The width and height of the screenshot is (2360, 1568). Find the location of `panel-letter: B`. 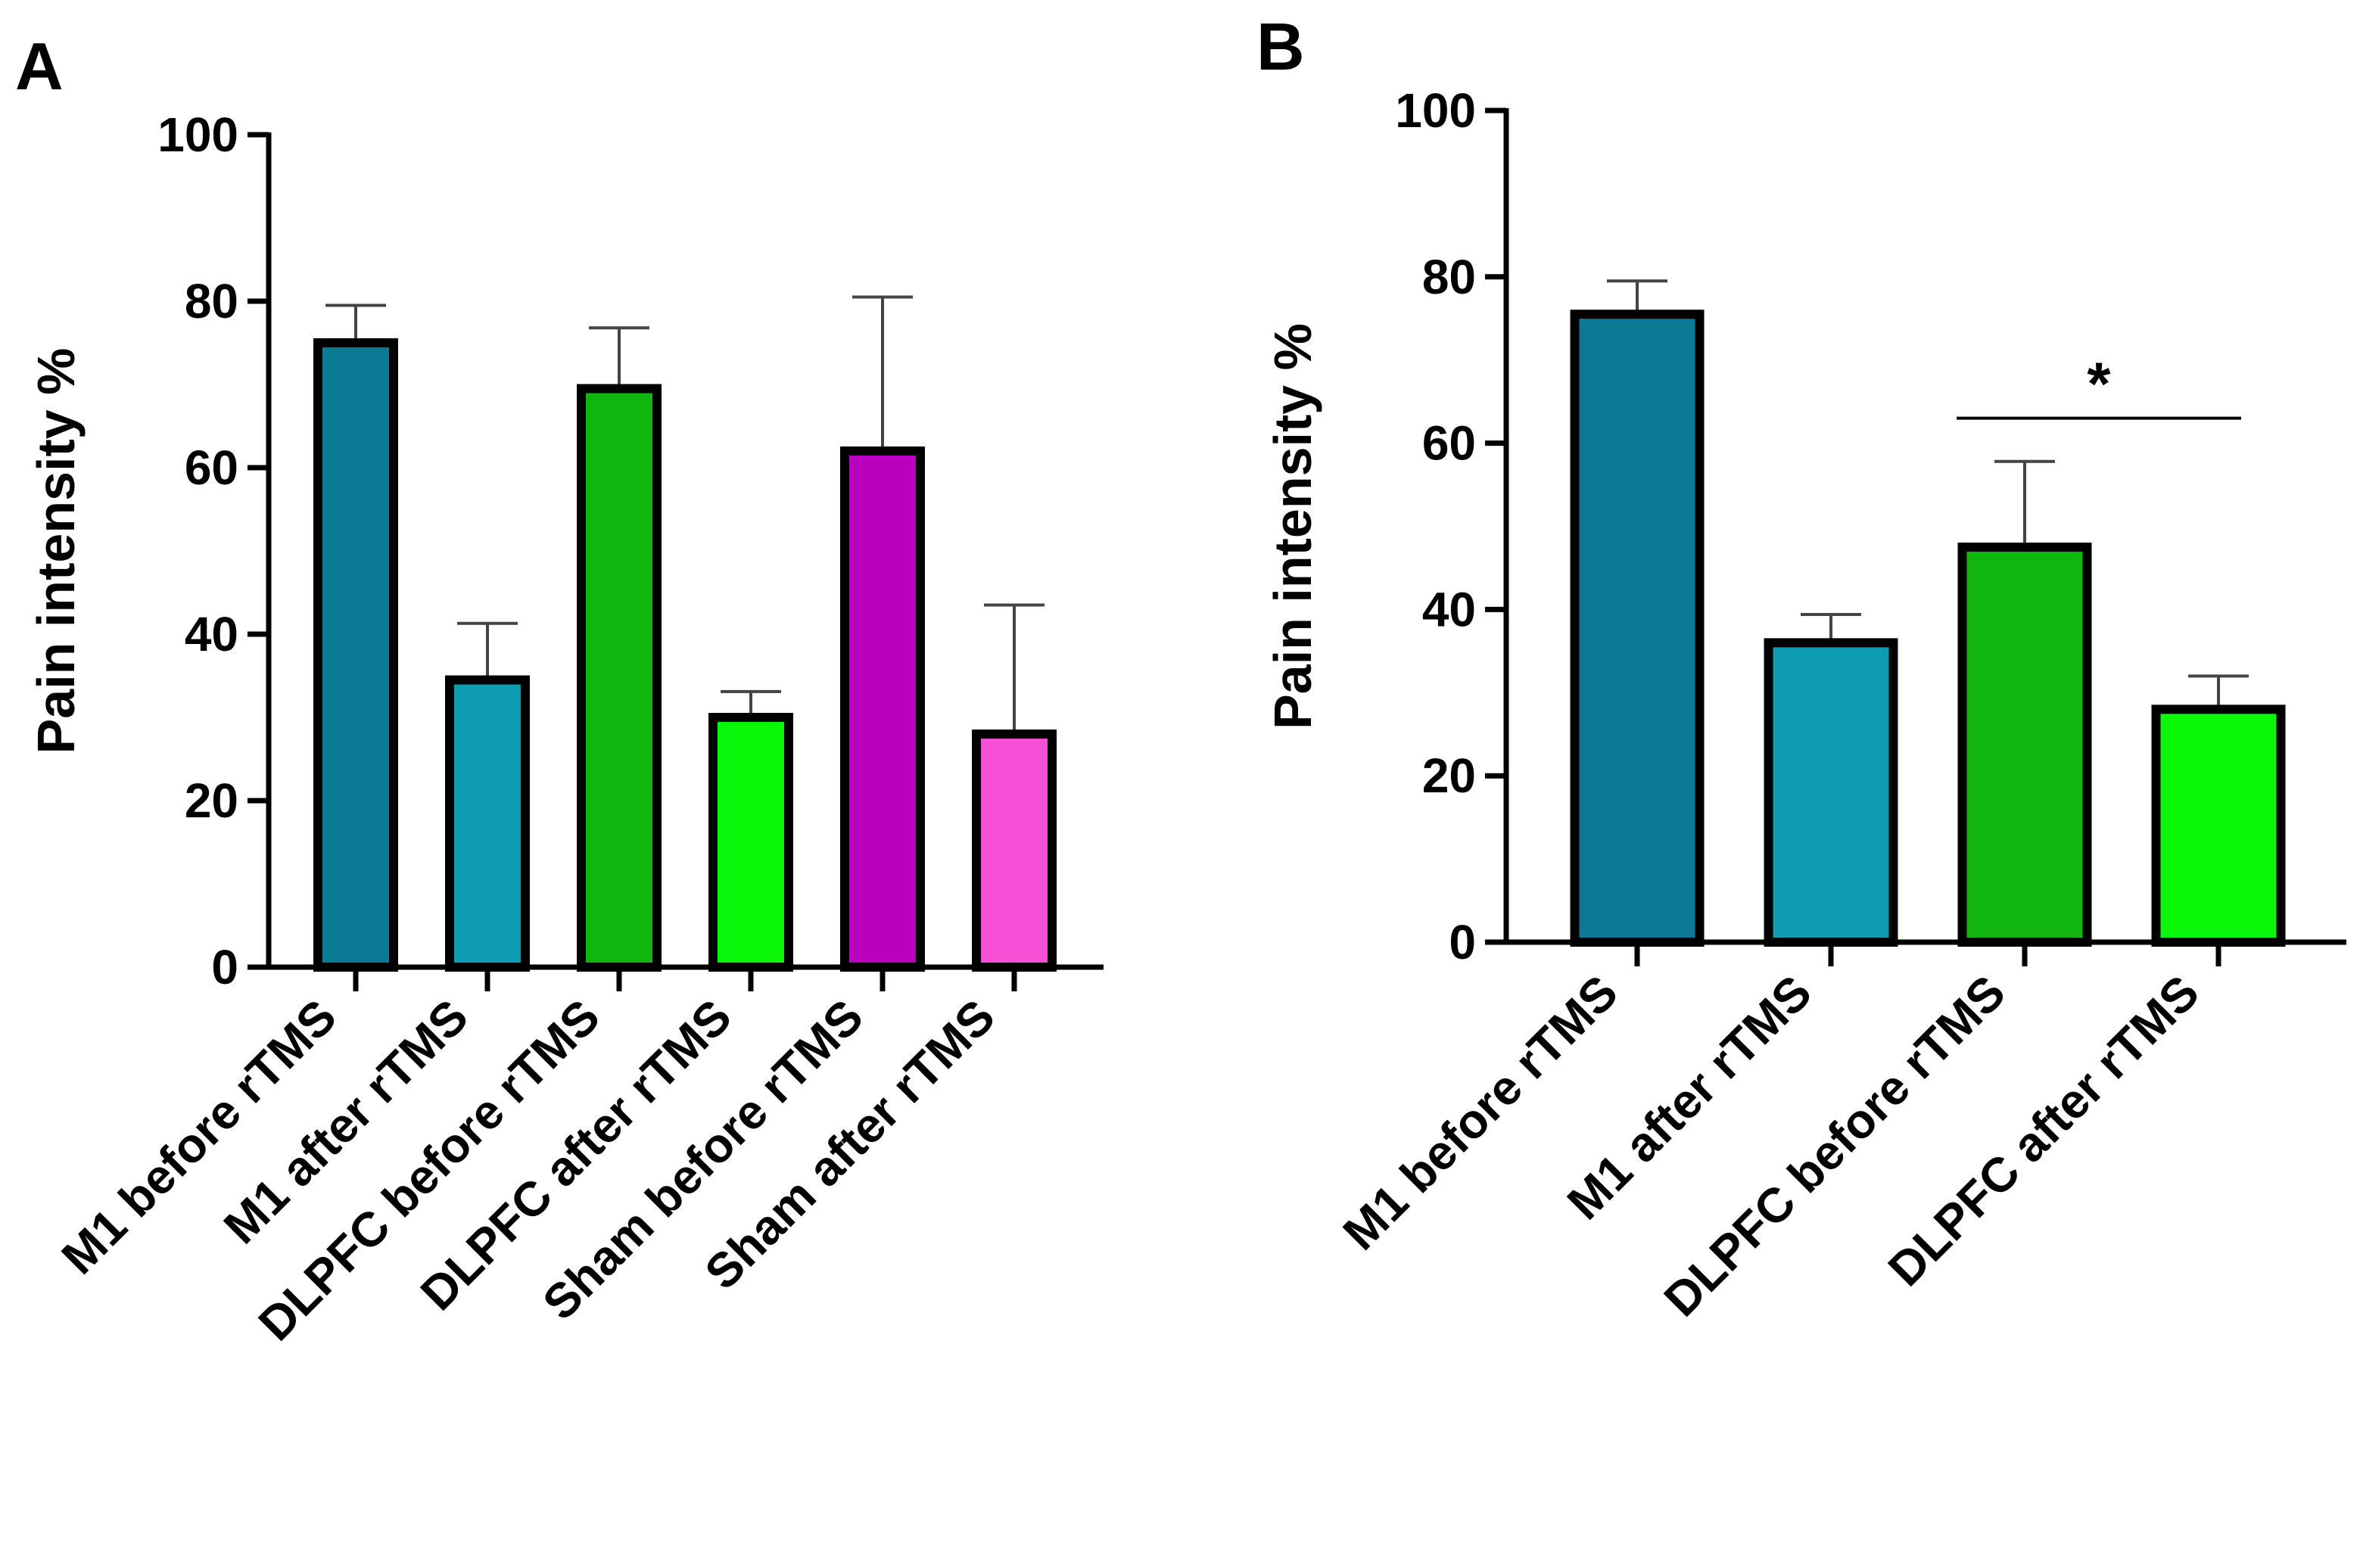

panel-letter: B is located at coordinates (1280, 46).